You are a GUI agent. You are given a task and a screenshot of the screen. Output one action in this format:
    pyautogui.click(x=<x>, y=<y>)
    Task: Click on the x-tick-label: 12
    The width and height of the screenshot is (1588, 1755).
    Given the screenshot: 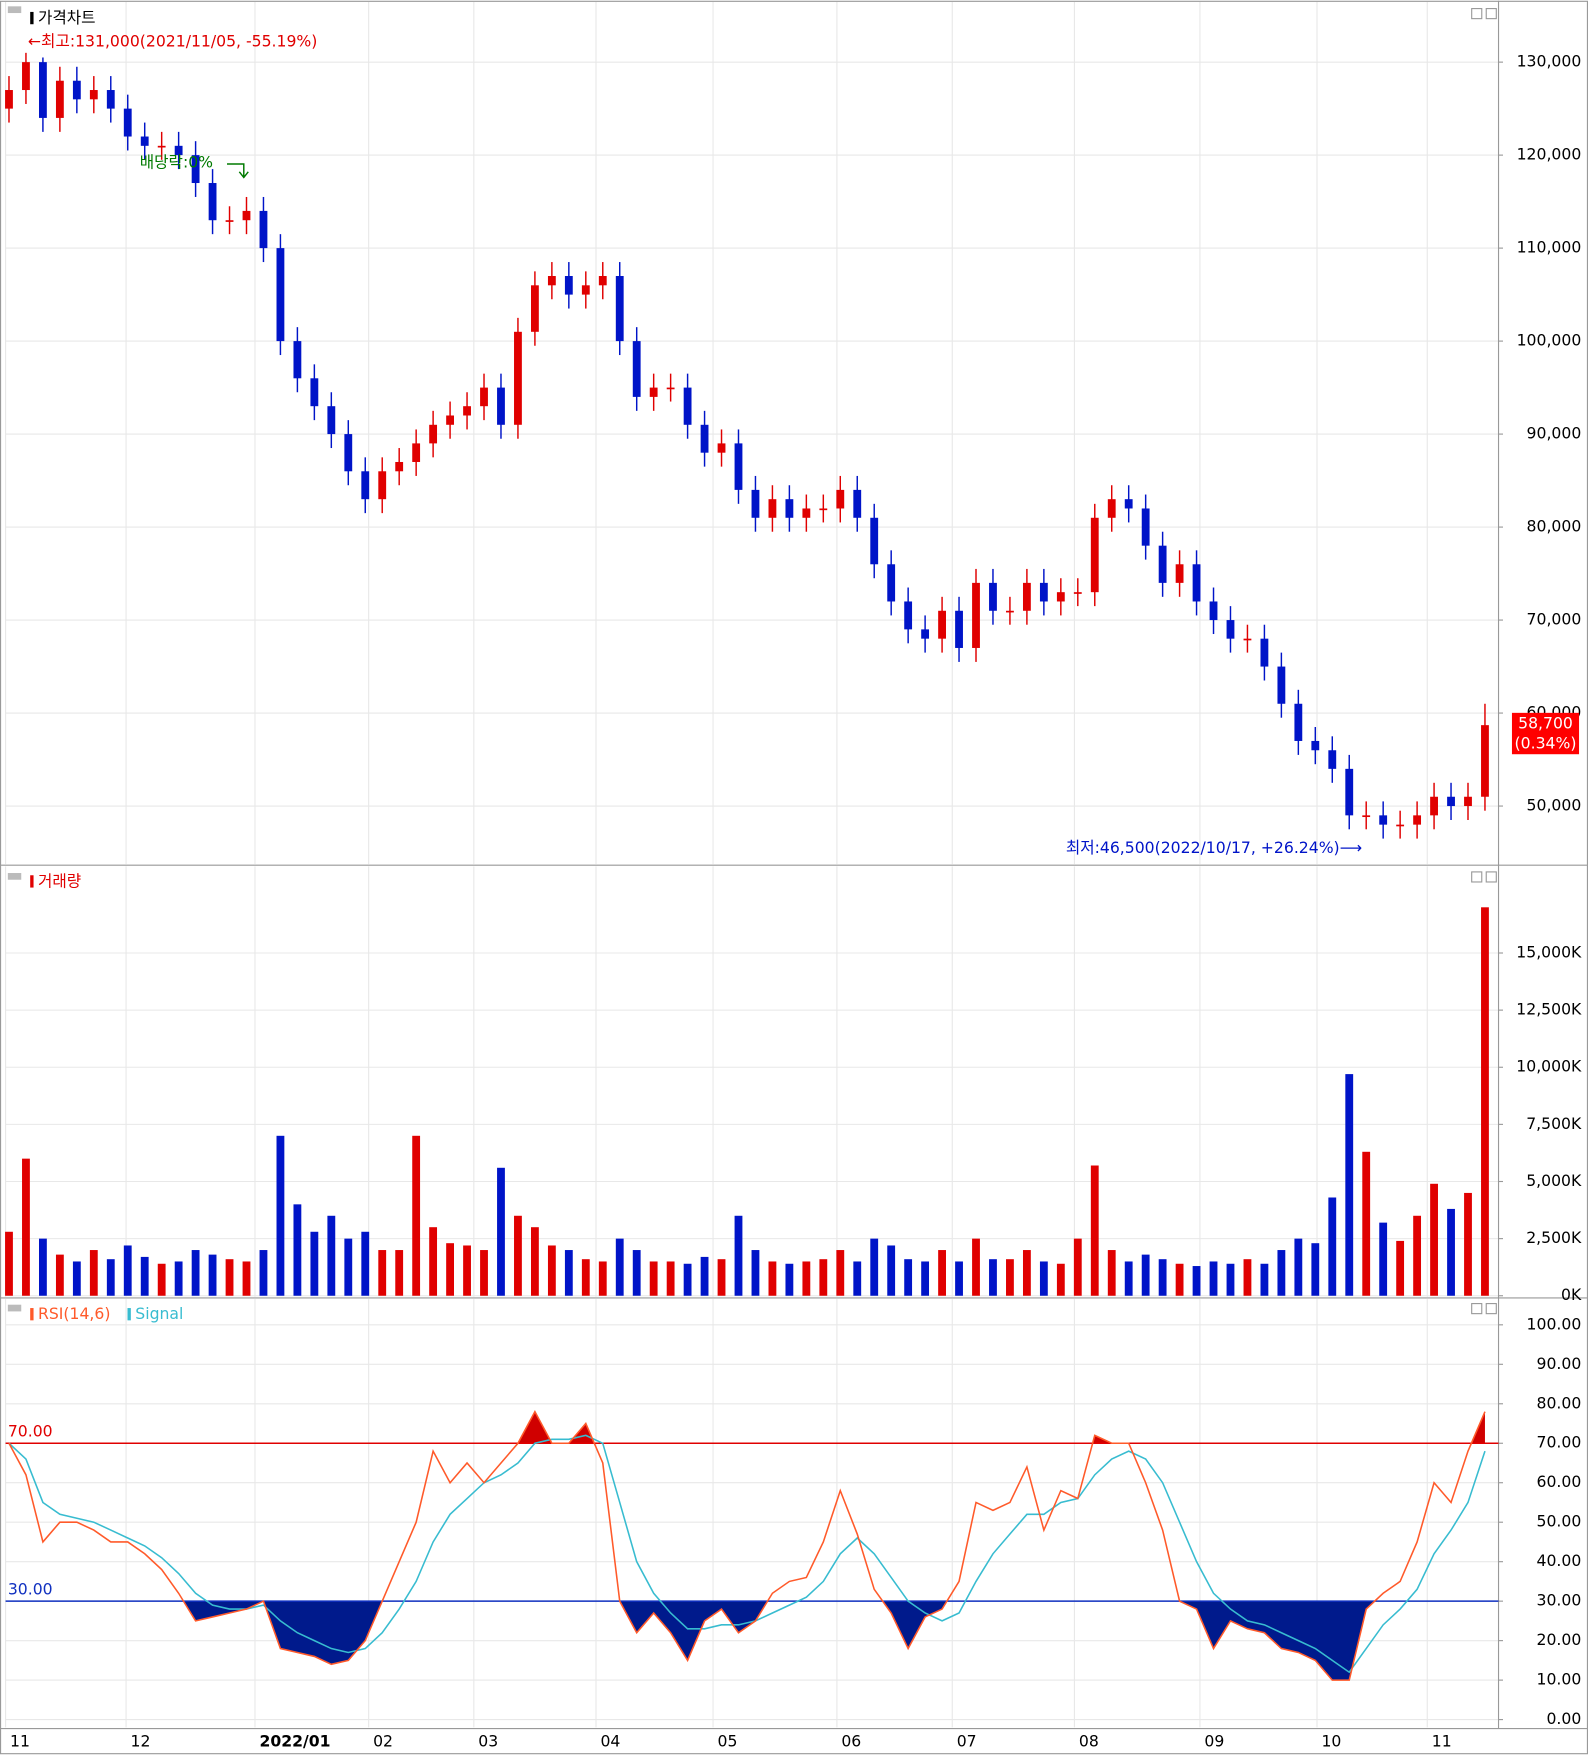 What is the action you would take?
    pyautogui.click(x=141, y=1740)
    